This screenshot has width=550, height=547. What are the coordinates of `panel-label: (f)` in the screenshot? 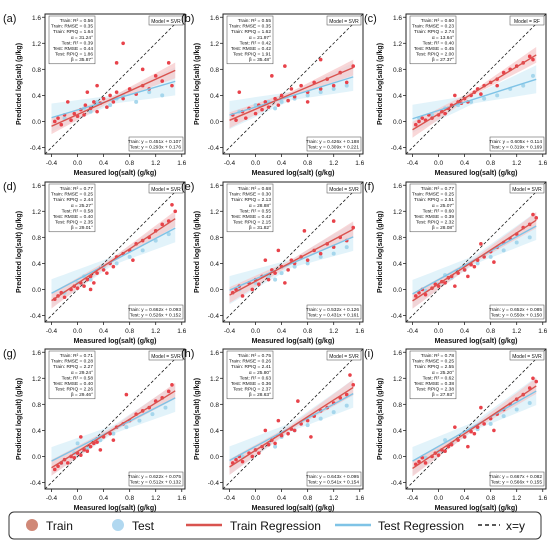 It's located at (369, 187).